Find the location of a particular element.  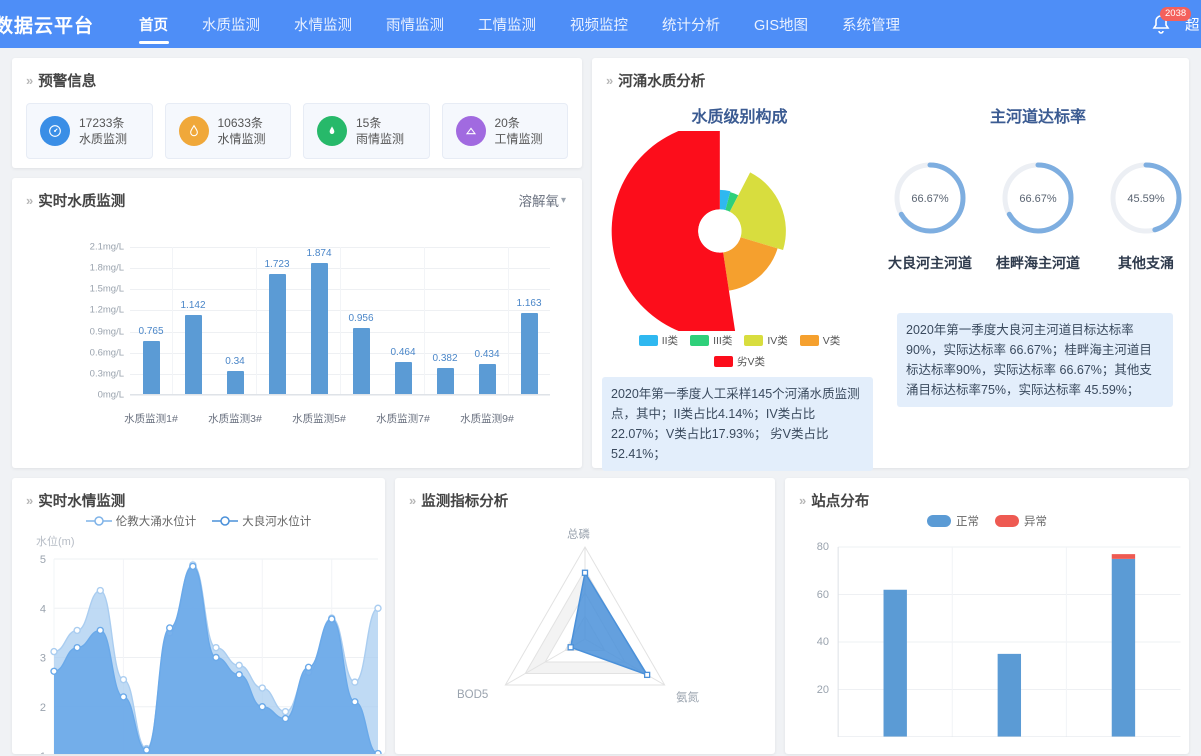

gauge: 66.67% 桂畔海主河道 is located at coordinates (1038, 214).